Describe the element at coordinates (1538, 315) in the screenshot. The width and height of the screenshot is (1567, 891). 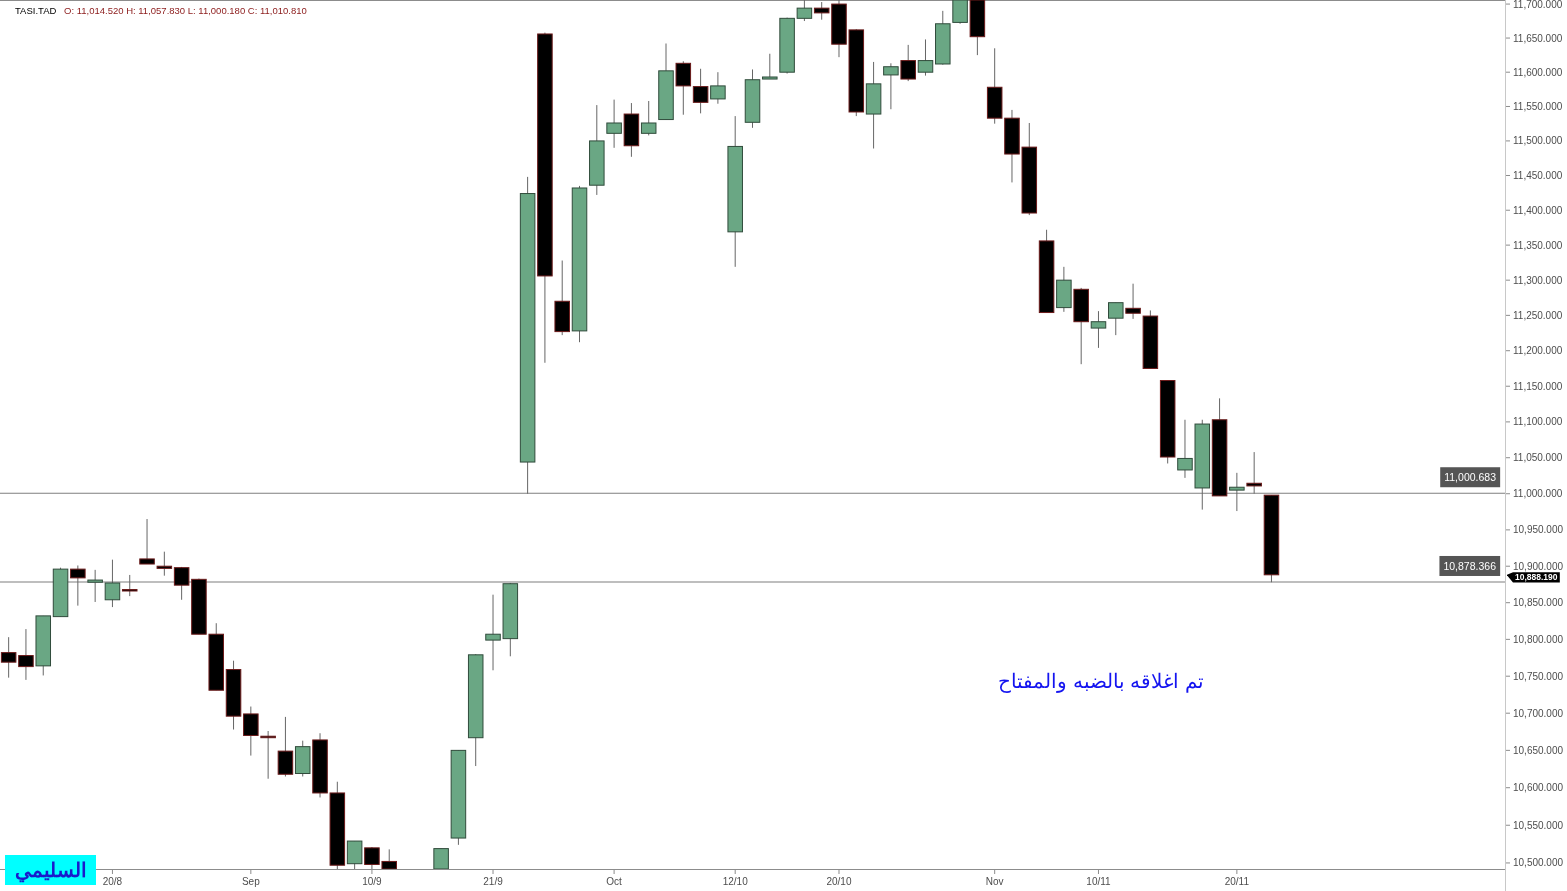
I see `y-tick-label: 11,250.000` at that location.